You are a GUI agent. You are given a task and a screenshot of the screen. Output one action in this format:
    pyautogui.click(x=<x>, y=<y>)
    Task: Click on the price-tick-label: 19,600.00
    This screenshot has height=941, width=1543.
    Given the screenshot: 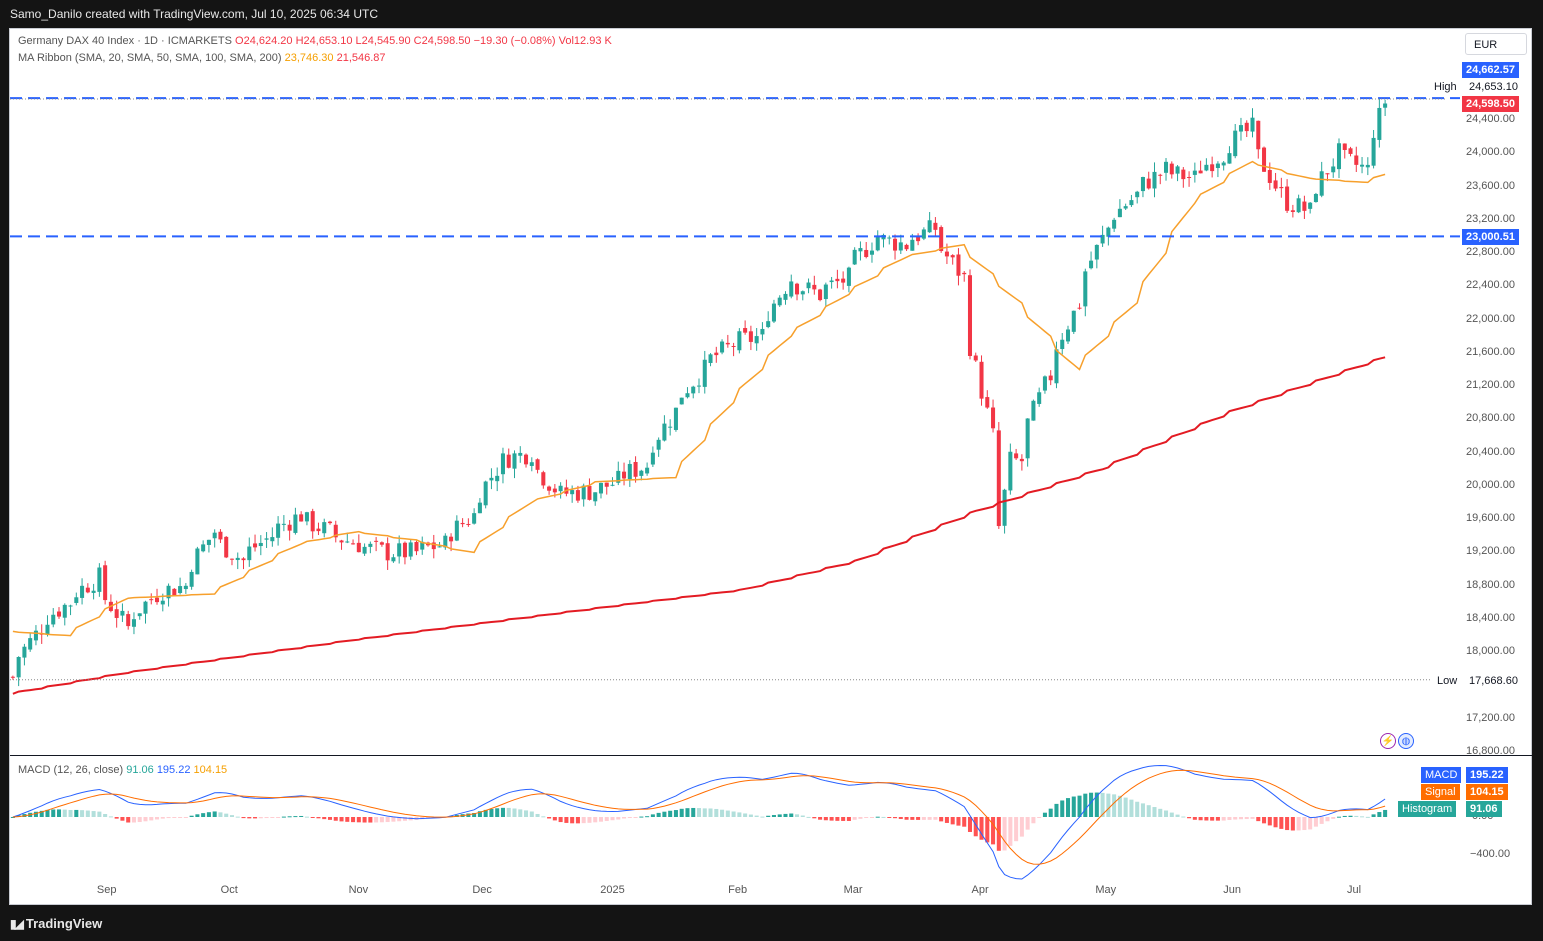 What is the action you would take?
    pyautogui.click(x=1490, y=518)
    